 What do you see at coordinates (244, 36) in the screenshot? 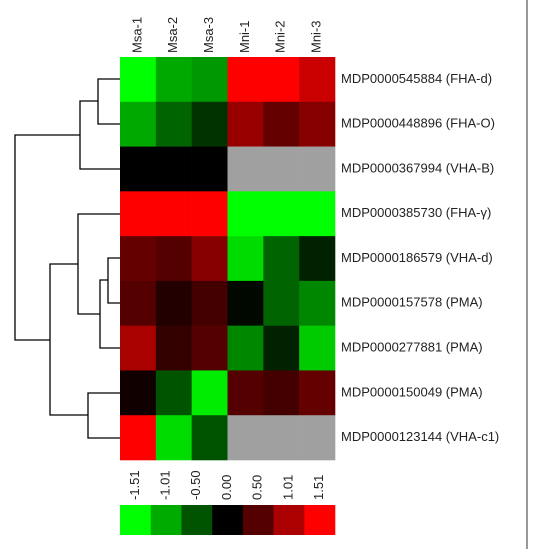
I see `column-label: Mni-1` at bounding box center [244, 36].